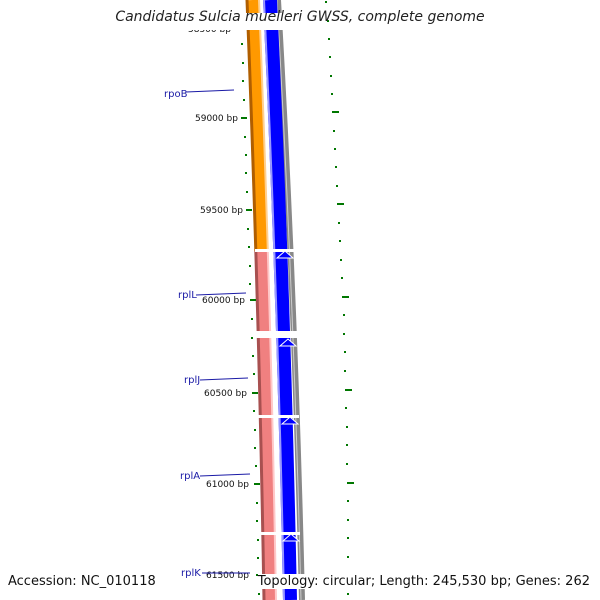 The width and height of the screenshot is (600, 600). I want to click on gene-leader-lines, so click(218, 331).